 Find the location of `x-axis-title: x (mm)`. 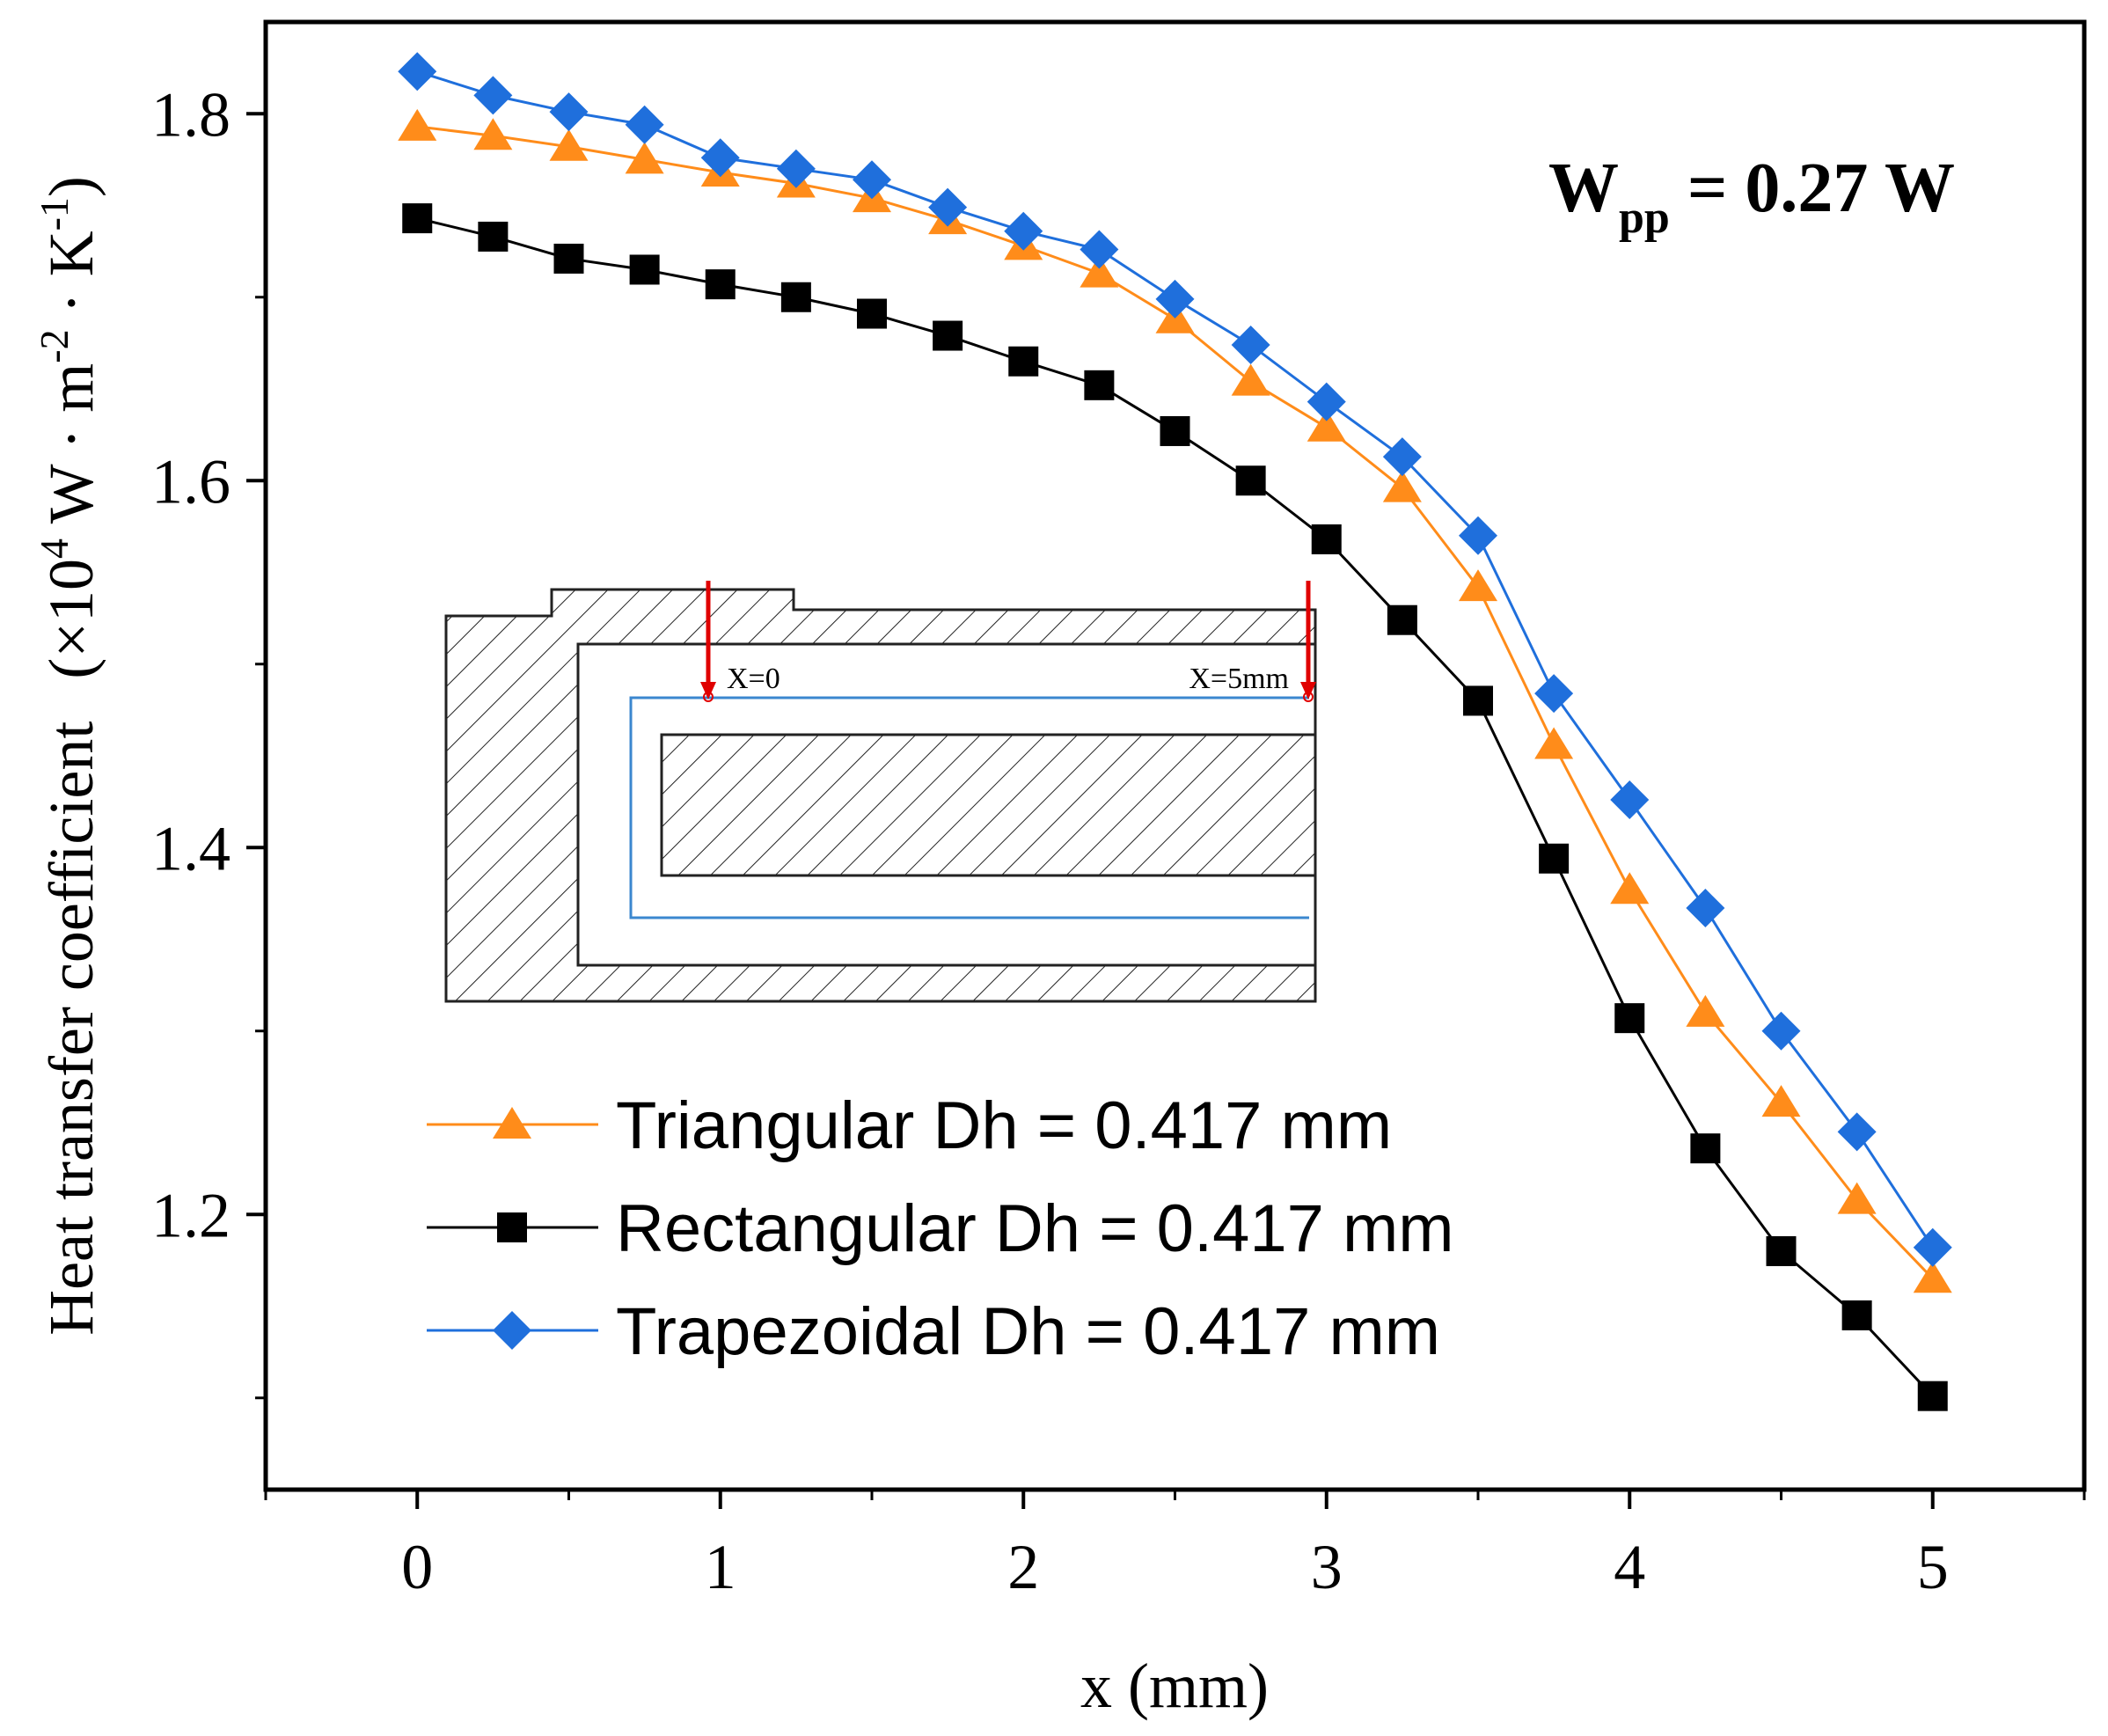

x-axis-title: x (mm) is located at coordinates (1174, 1686).